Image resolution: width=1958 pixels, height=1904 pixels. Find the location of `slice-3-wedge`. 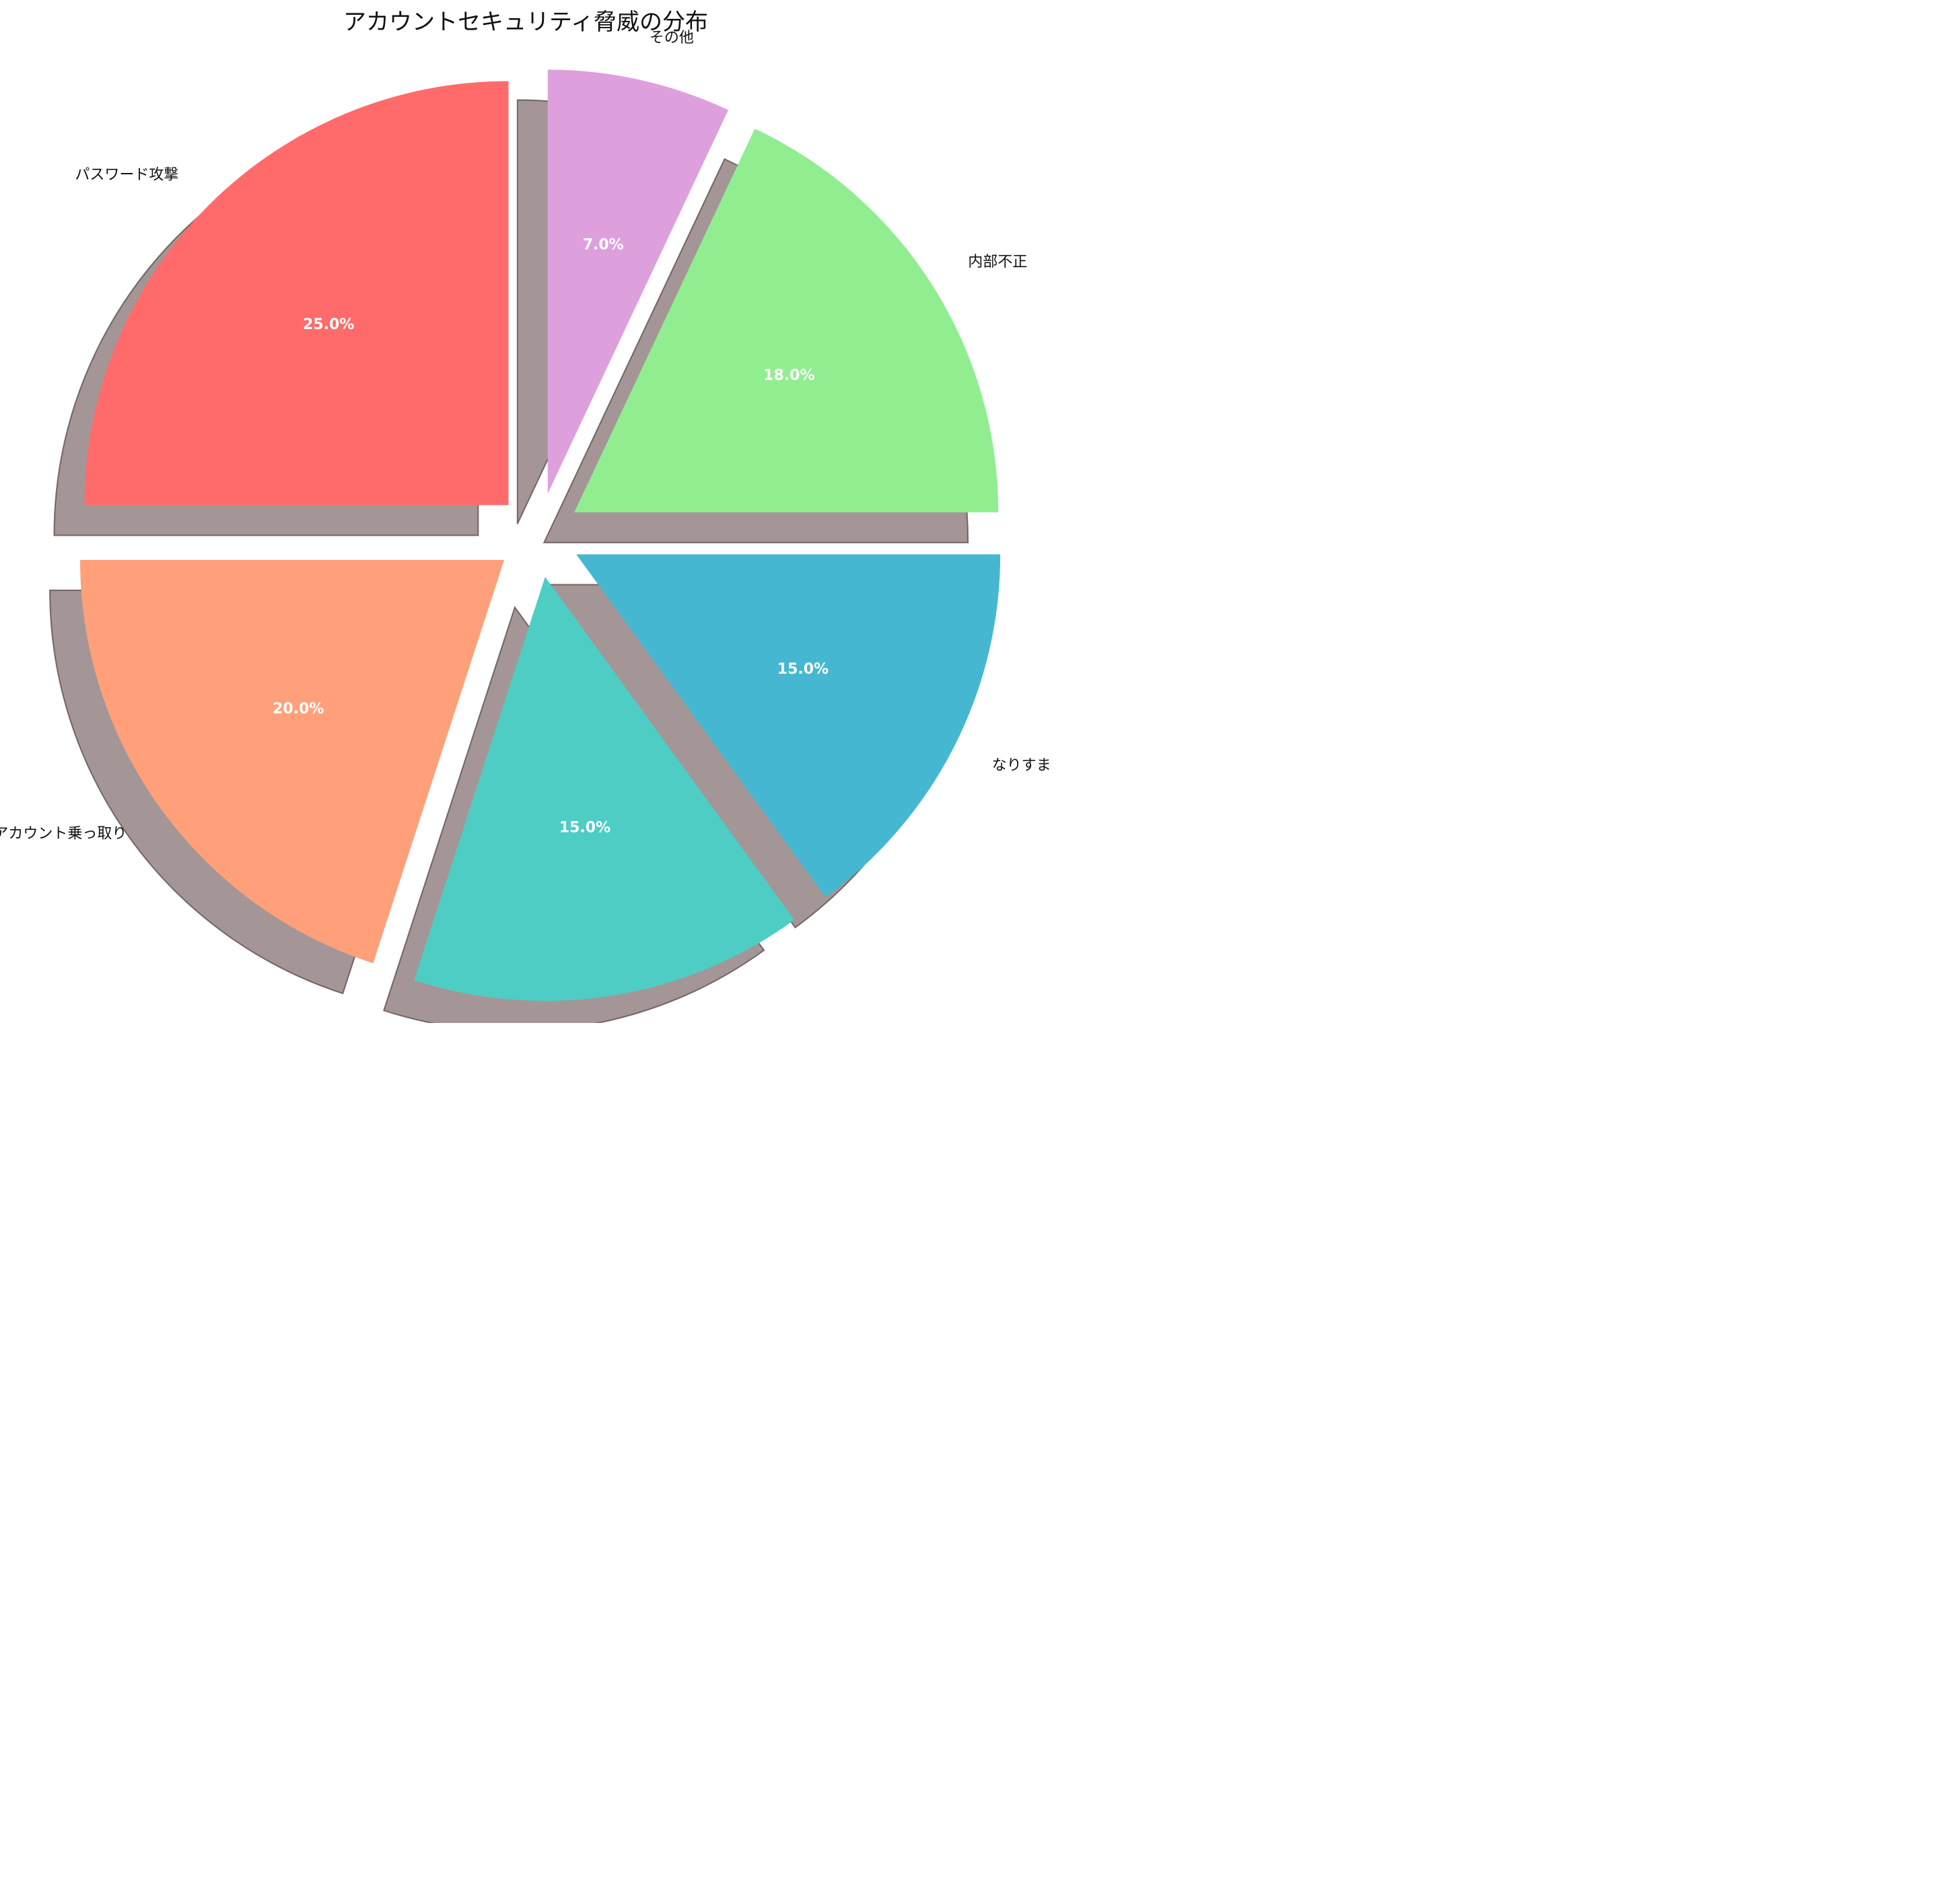

slice-3-wedge is located at coordinates (604, 789).